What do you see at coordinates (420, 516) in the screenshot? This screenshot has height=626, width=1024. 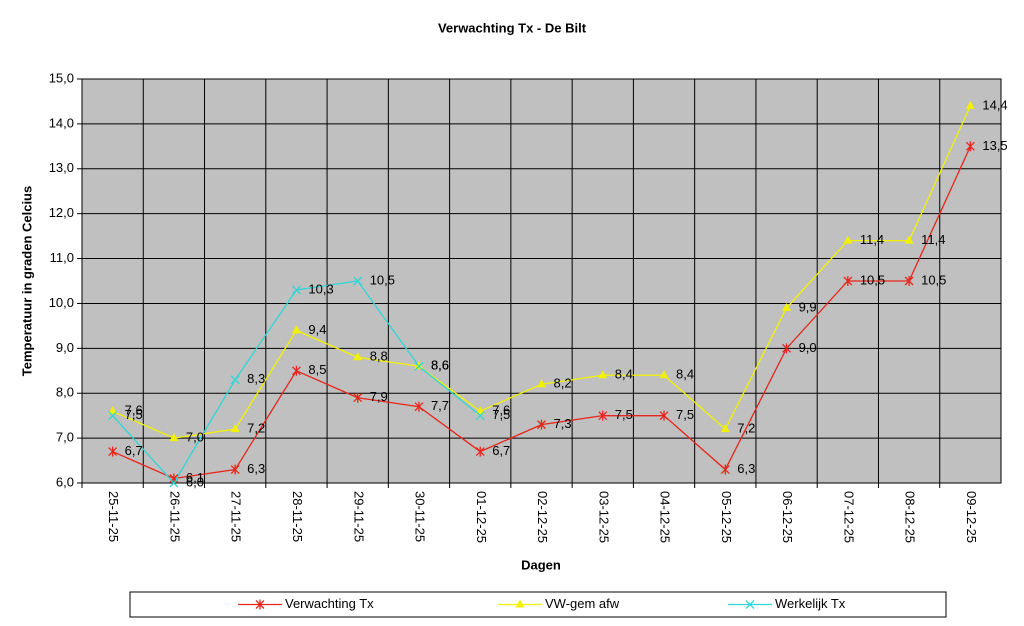 I see `x-tick-label: 30-11-25` at bounding box center [420, 516].